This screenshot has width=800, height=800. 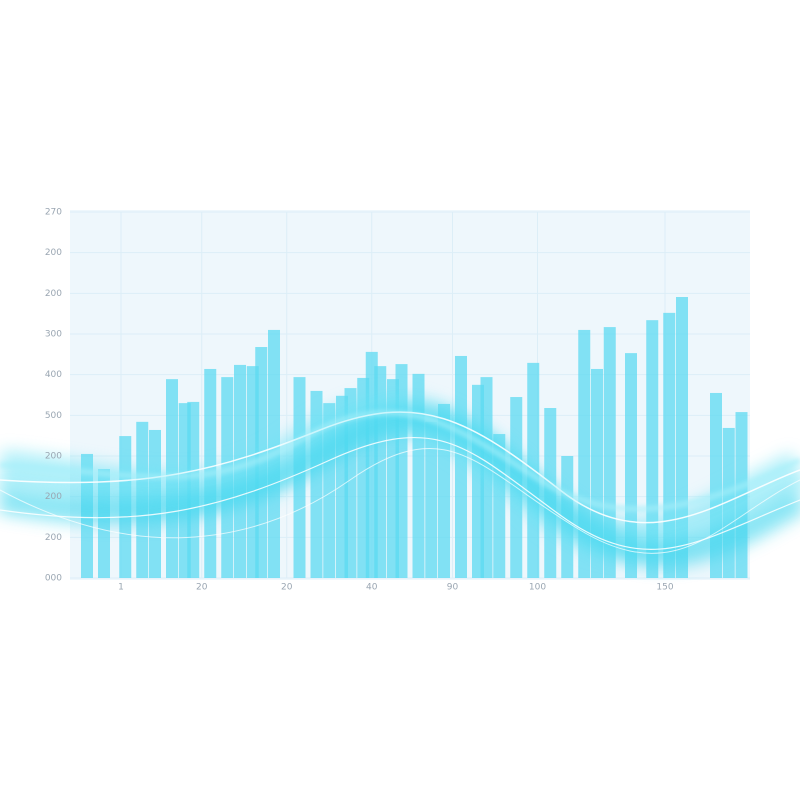 I want to click on x-tick-label: 1, so click(x=121, y=588).